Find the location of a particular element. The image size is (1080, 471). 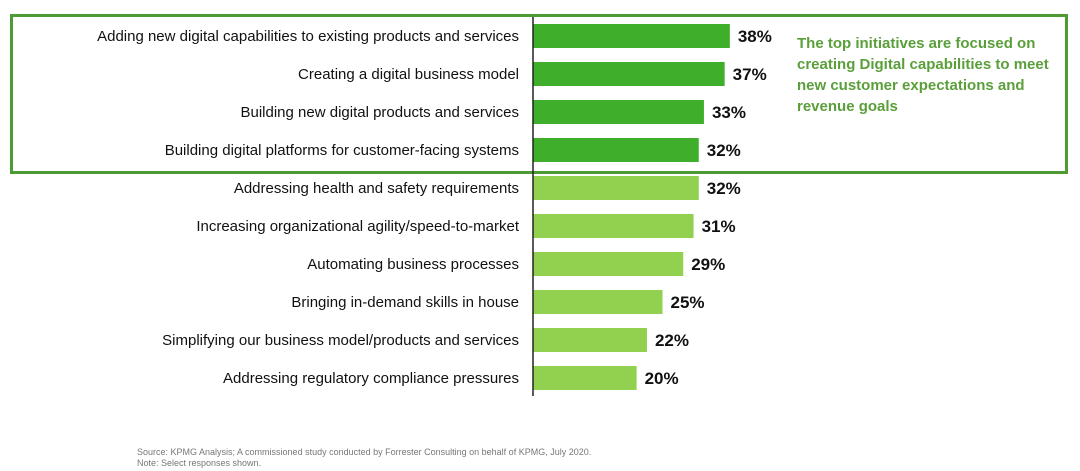

value-label: 25% is located at coordinates (688, 302).